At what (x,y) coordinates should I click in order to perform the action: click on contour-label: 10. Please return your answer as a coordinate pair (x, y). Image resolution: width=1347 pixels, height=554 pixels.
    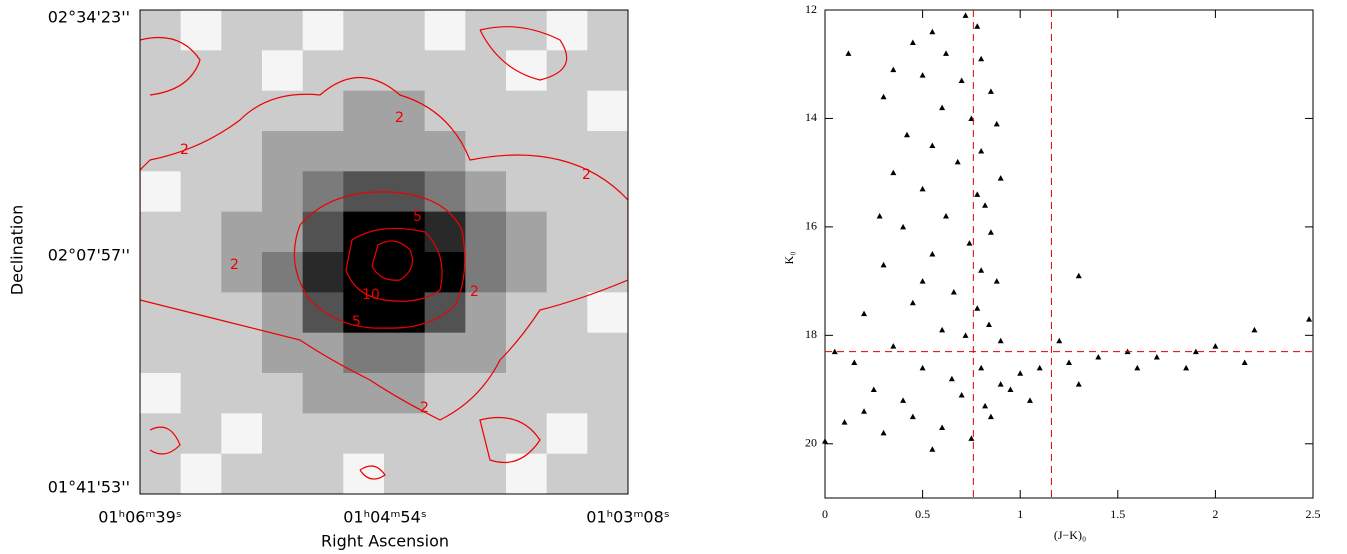
    Looking at the image, I should click on (371, 295).